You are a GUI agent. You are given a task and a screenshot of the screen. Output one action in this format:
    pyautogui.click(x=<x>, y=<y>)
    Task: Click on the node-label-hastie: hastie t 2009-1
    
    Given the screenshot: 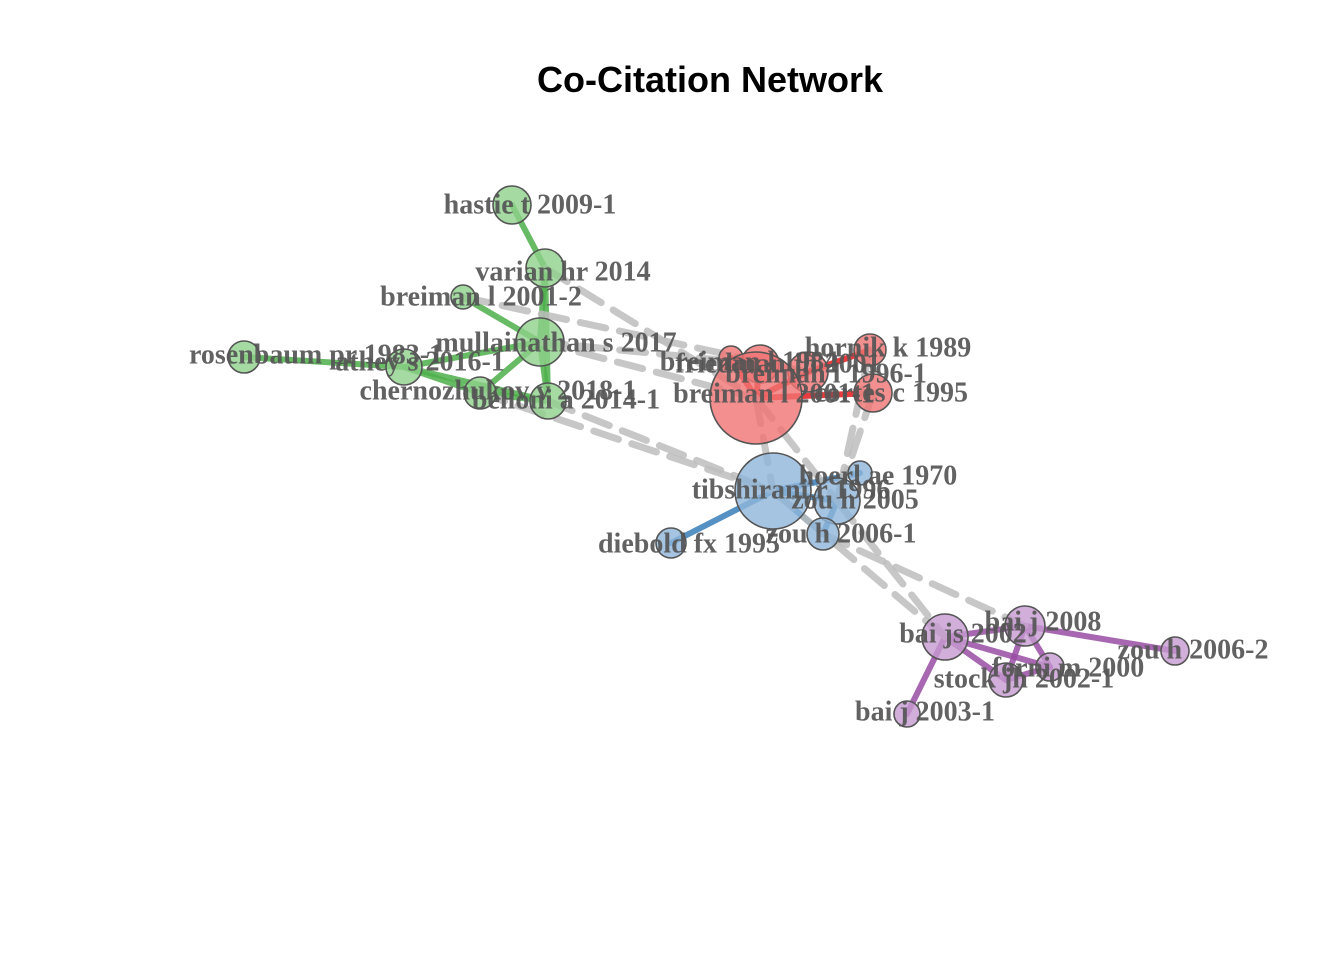 What is the action you would take?
    pyautogui.click(x=530, y=204)
    